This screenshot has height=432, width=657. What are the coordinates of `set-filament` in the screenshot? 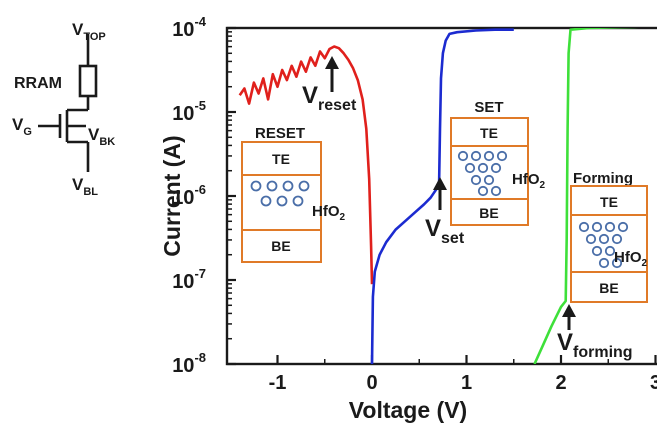 It's located at (482, 173).